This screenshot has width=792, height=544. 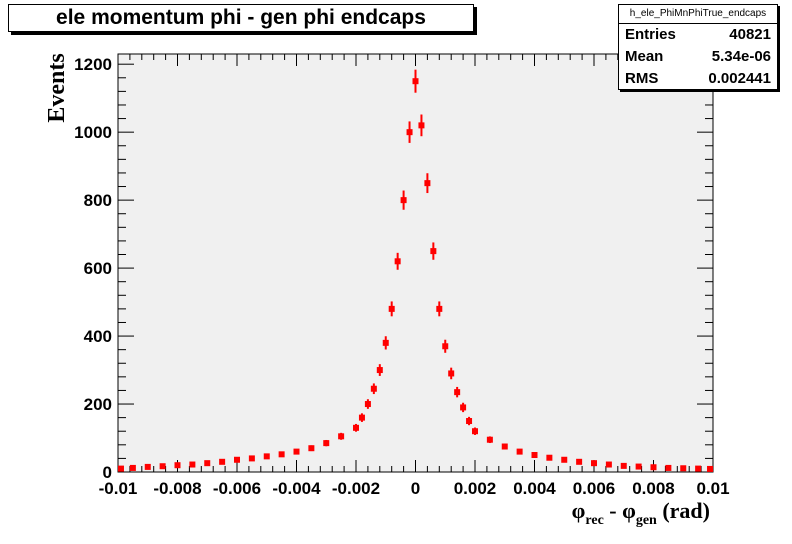 I want to click on stats-row-entries: Entries 40821, so click(x=698, y=35).